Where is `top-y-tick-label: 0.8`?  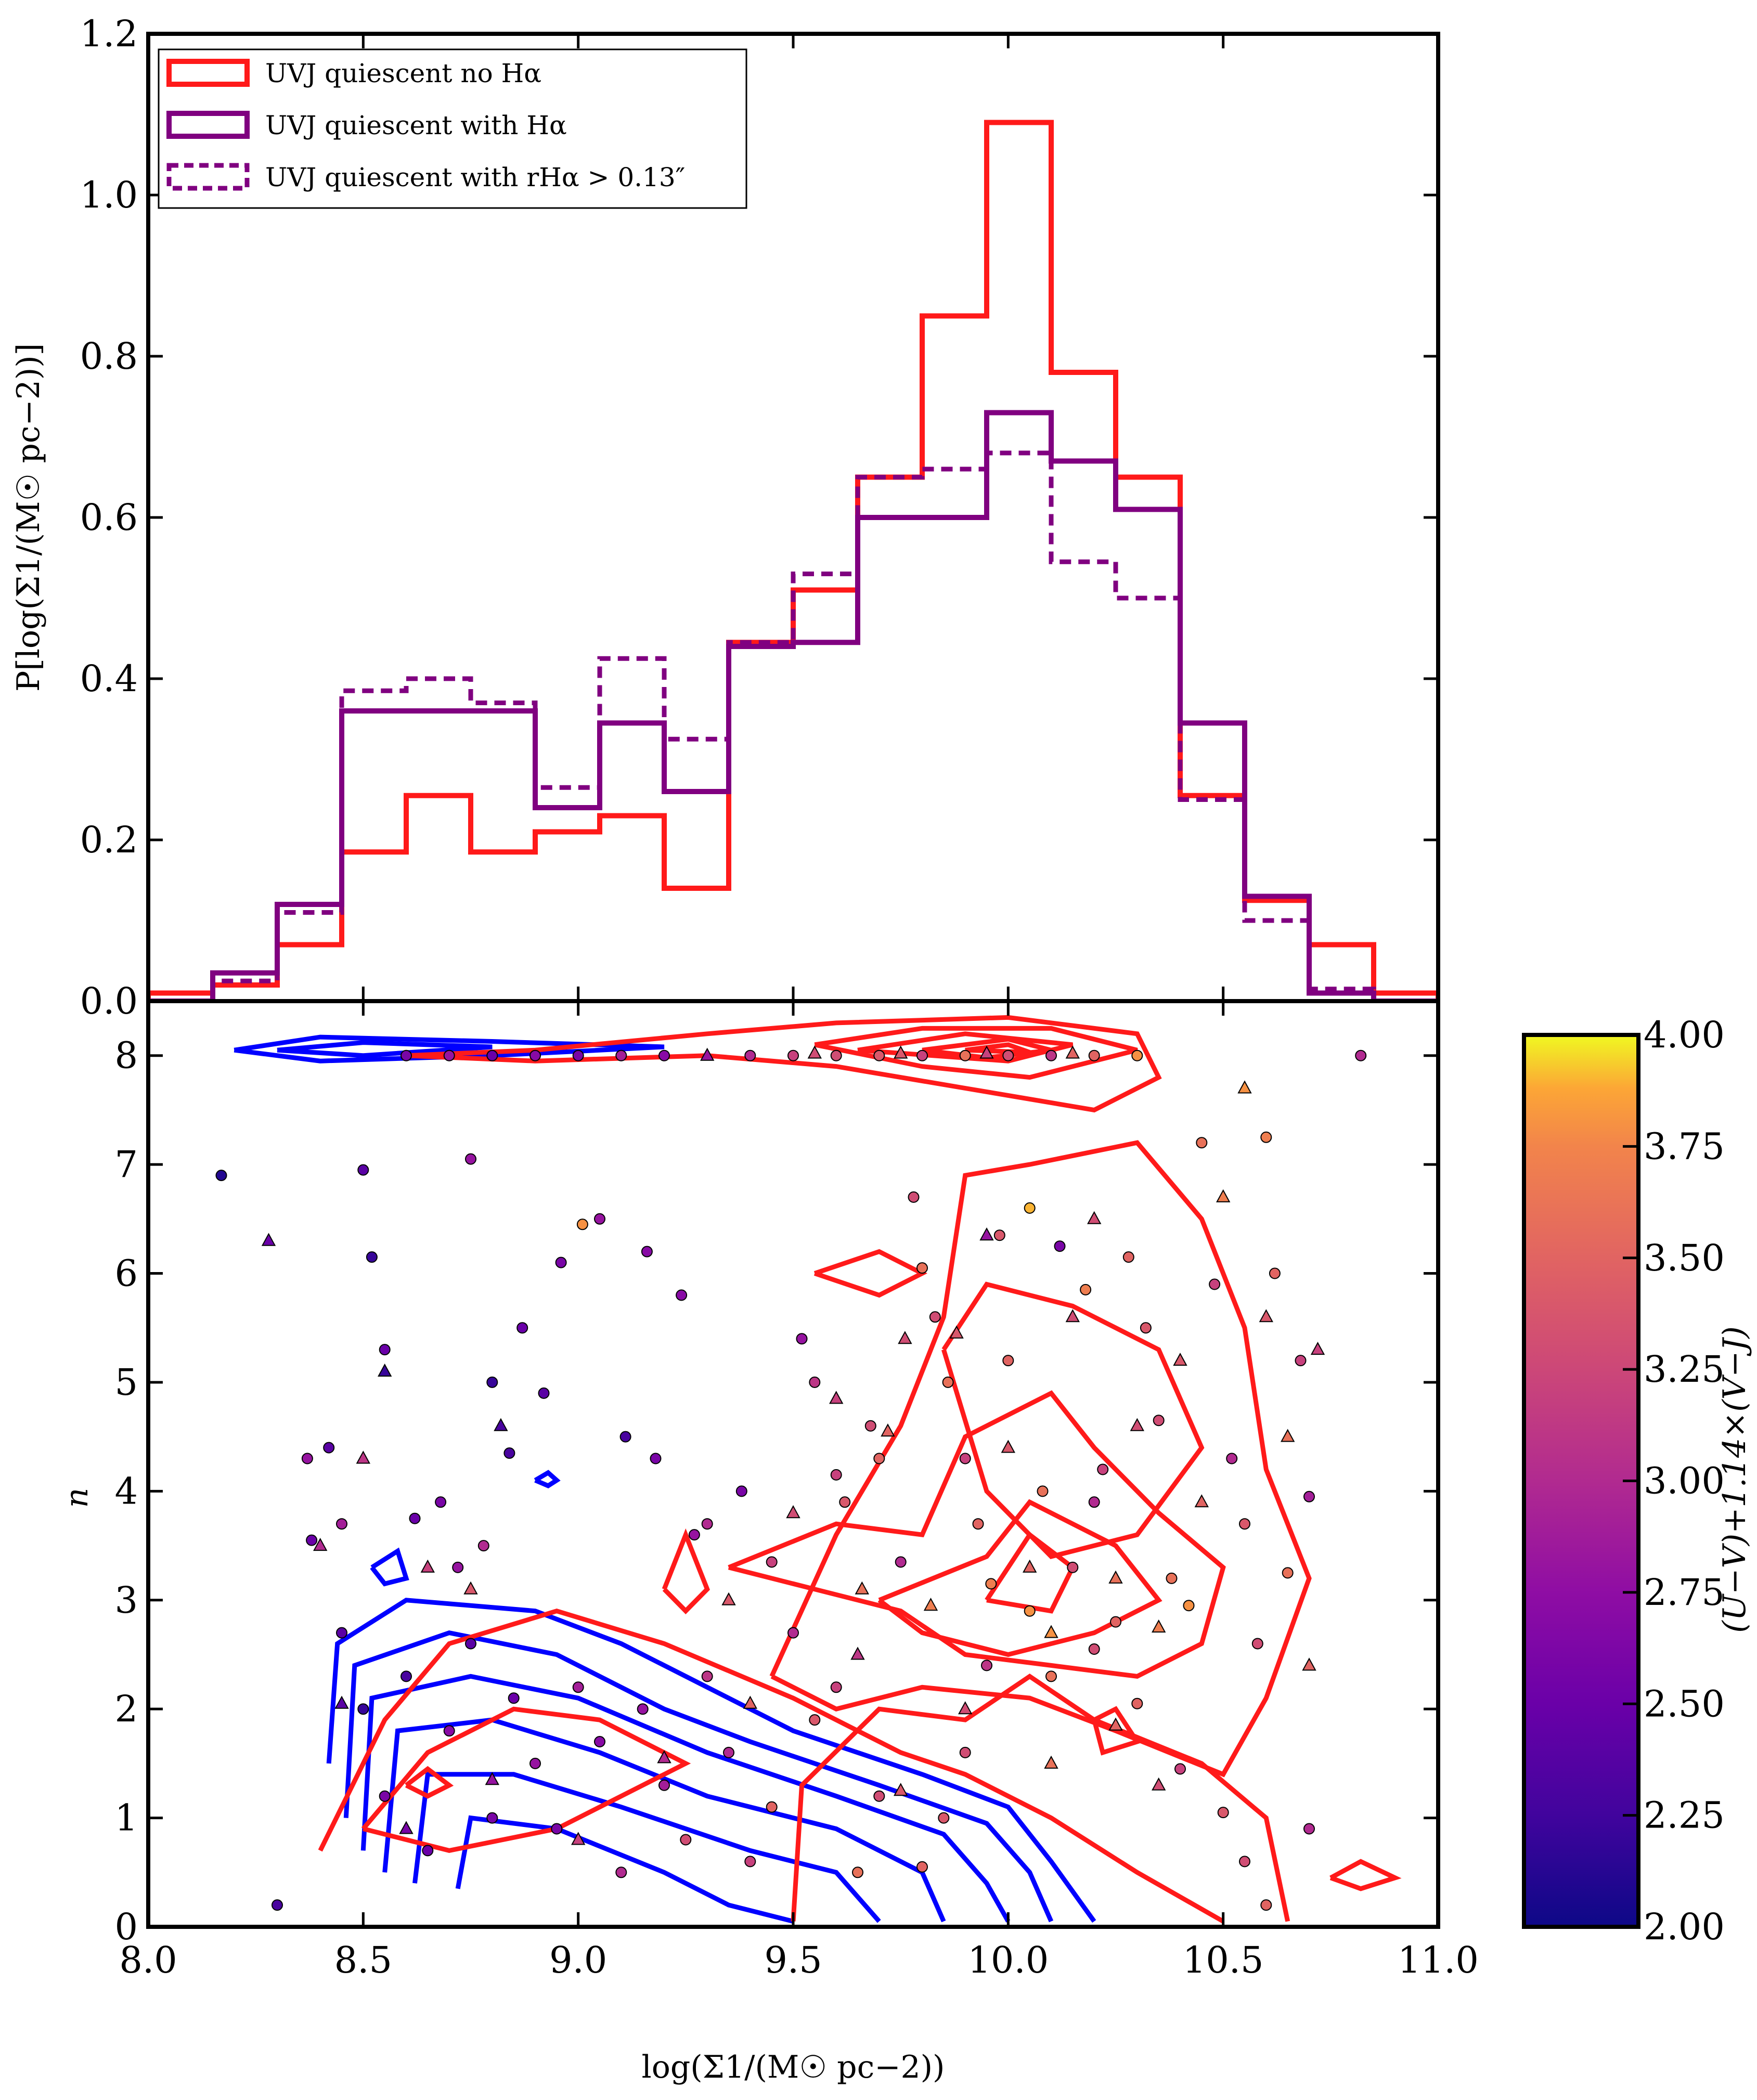 top-y-tick-label: 0.8 is located at coordinates (109, 356).